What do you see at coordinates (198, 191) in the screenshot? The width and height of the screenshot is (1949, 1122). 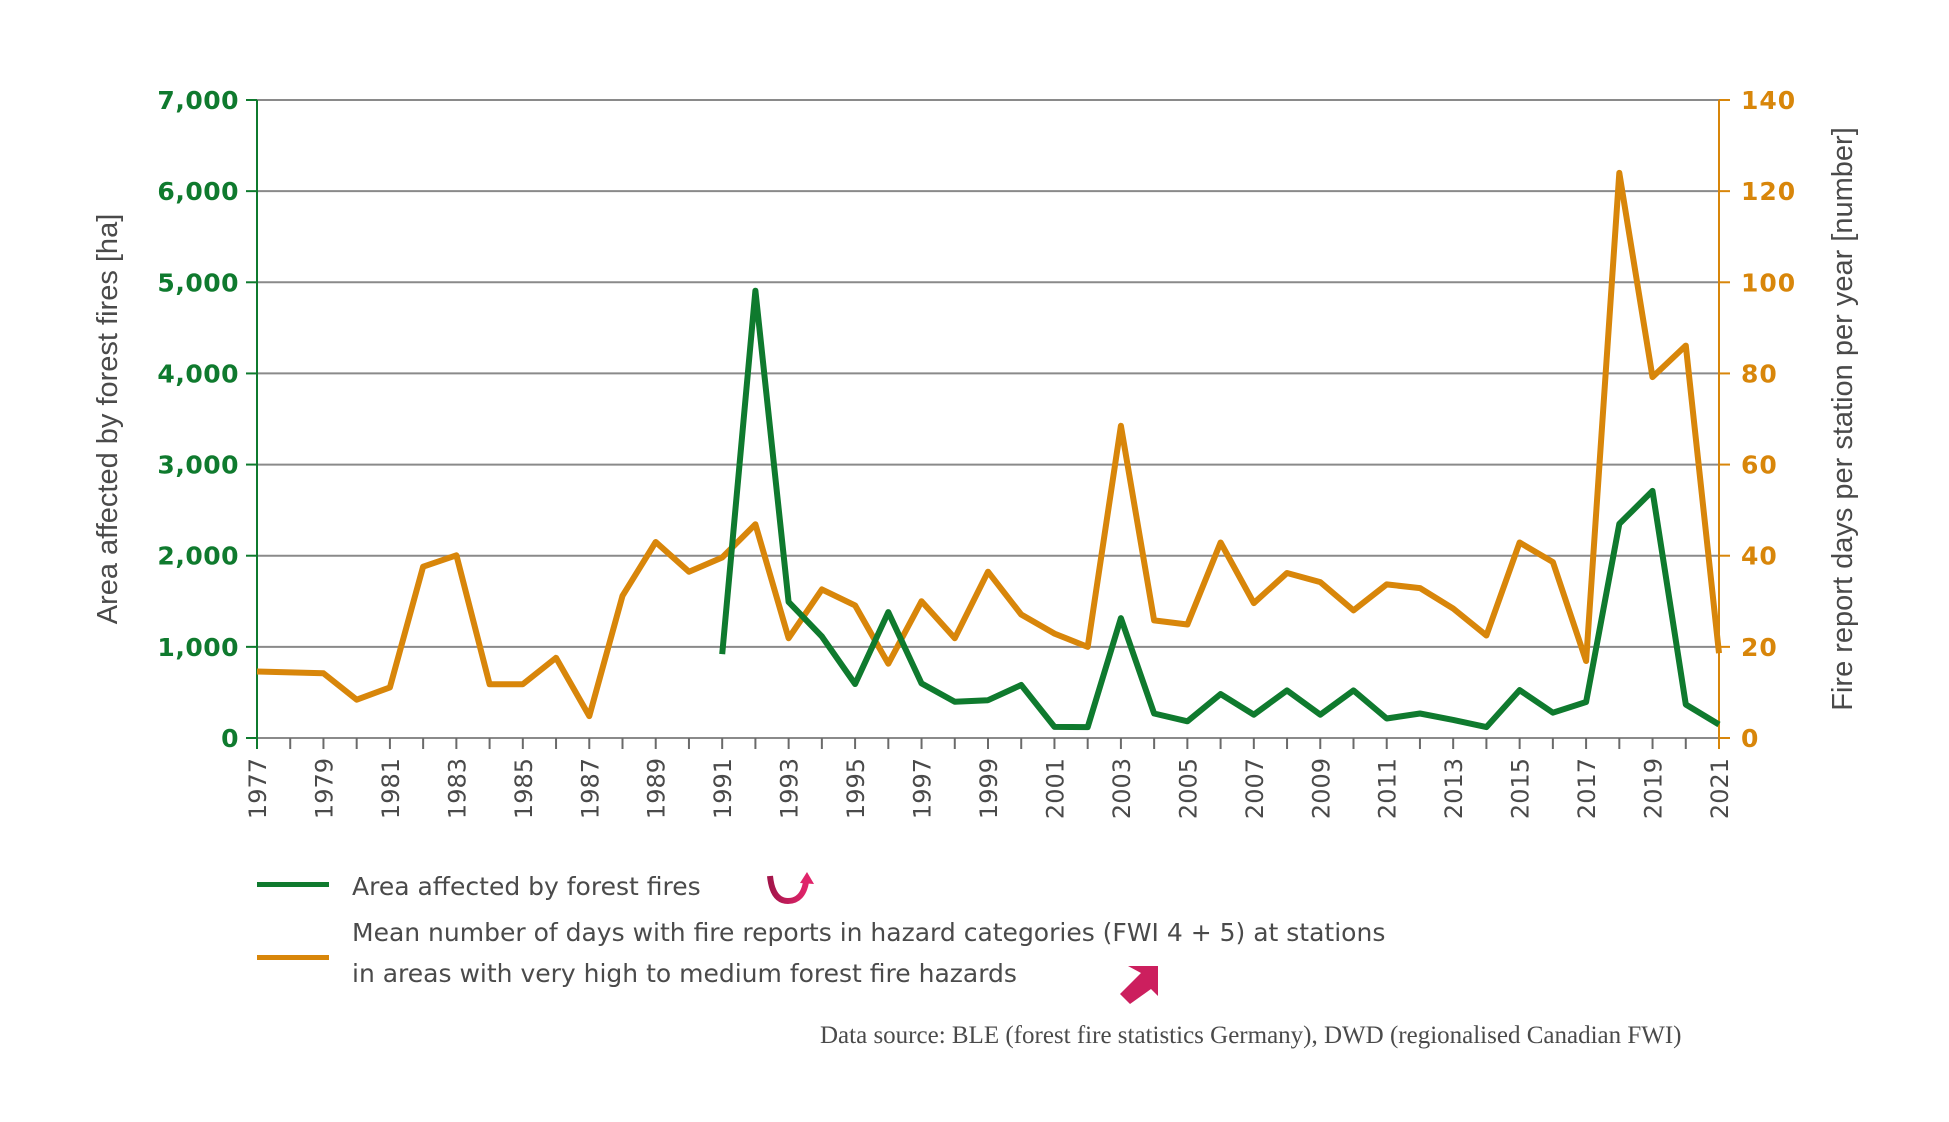 I see `y-tick-label-left: 6,000` at bounding box center [198, 191].